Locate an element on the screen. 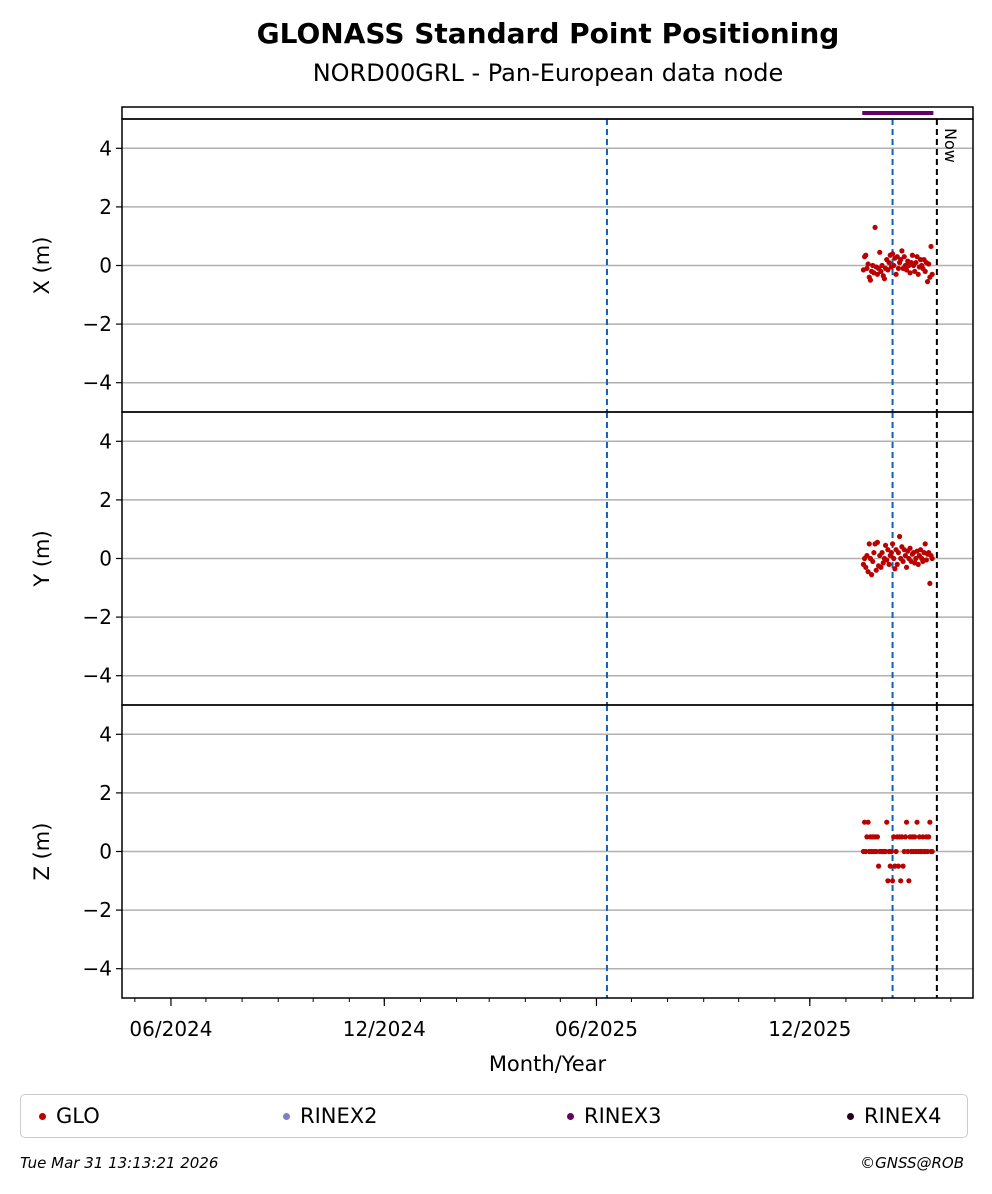  availability-strip-frame is located at coordinates (547, 113).